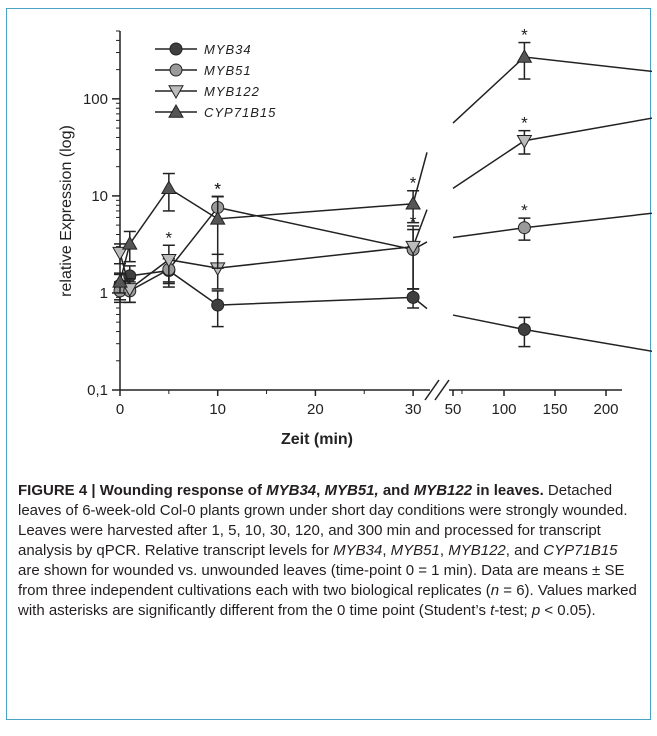  I want to click on legend-label: CYP71B15, so click(240, 112).